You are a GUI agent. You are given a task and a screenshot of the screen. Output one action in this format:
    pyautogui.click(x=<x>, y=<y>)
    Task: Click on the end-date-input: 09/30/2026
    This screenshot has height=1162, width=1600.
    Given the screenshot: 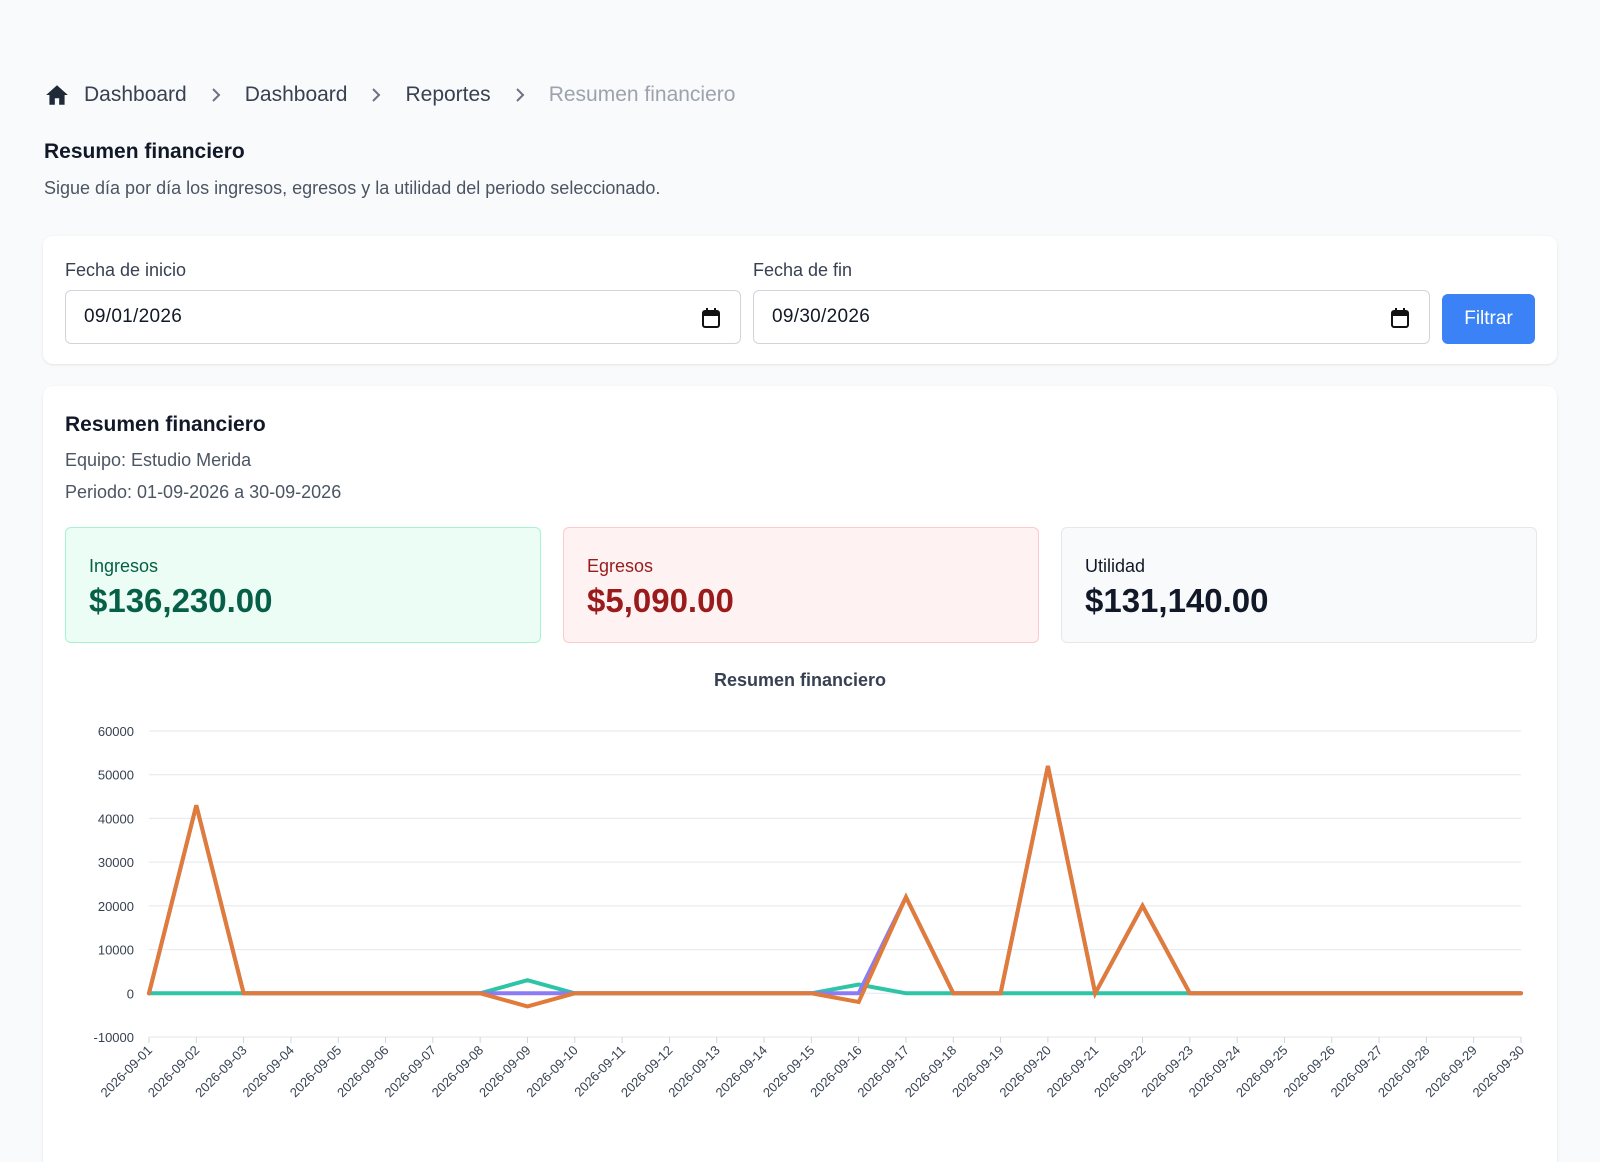 What is the action you would take?
    pyautogui.click(x=1091, y=317)
    